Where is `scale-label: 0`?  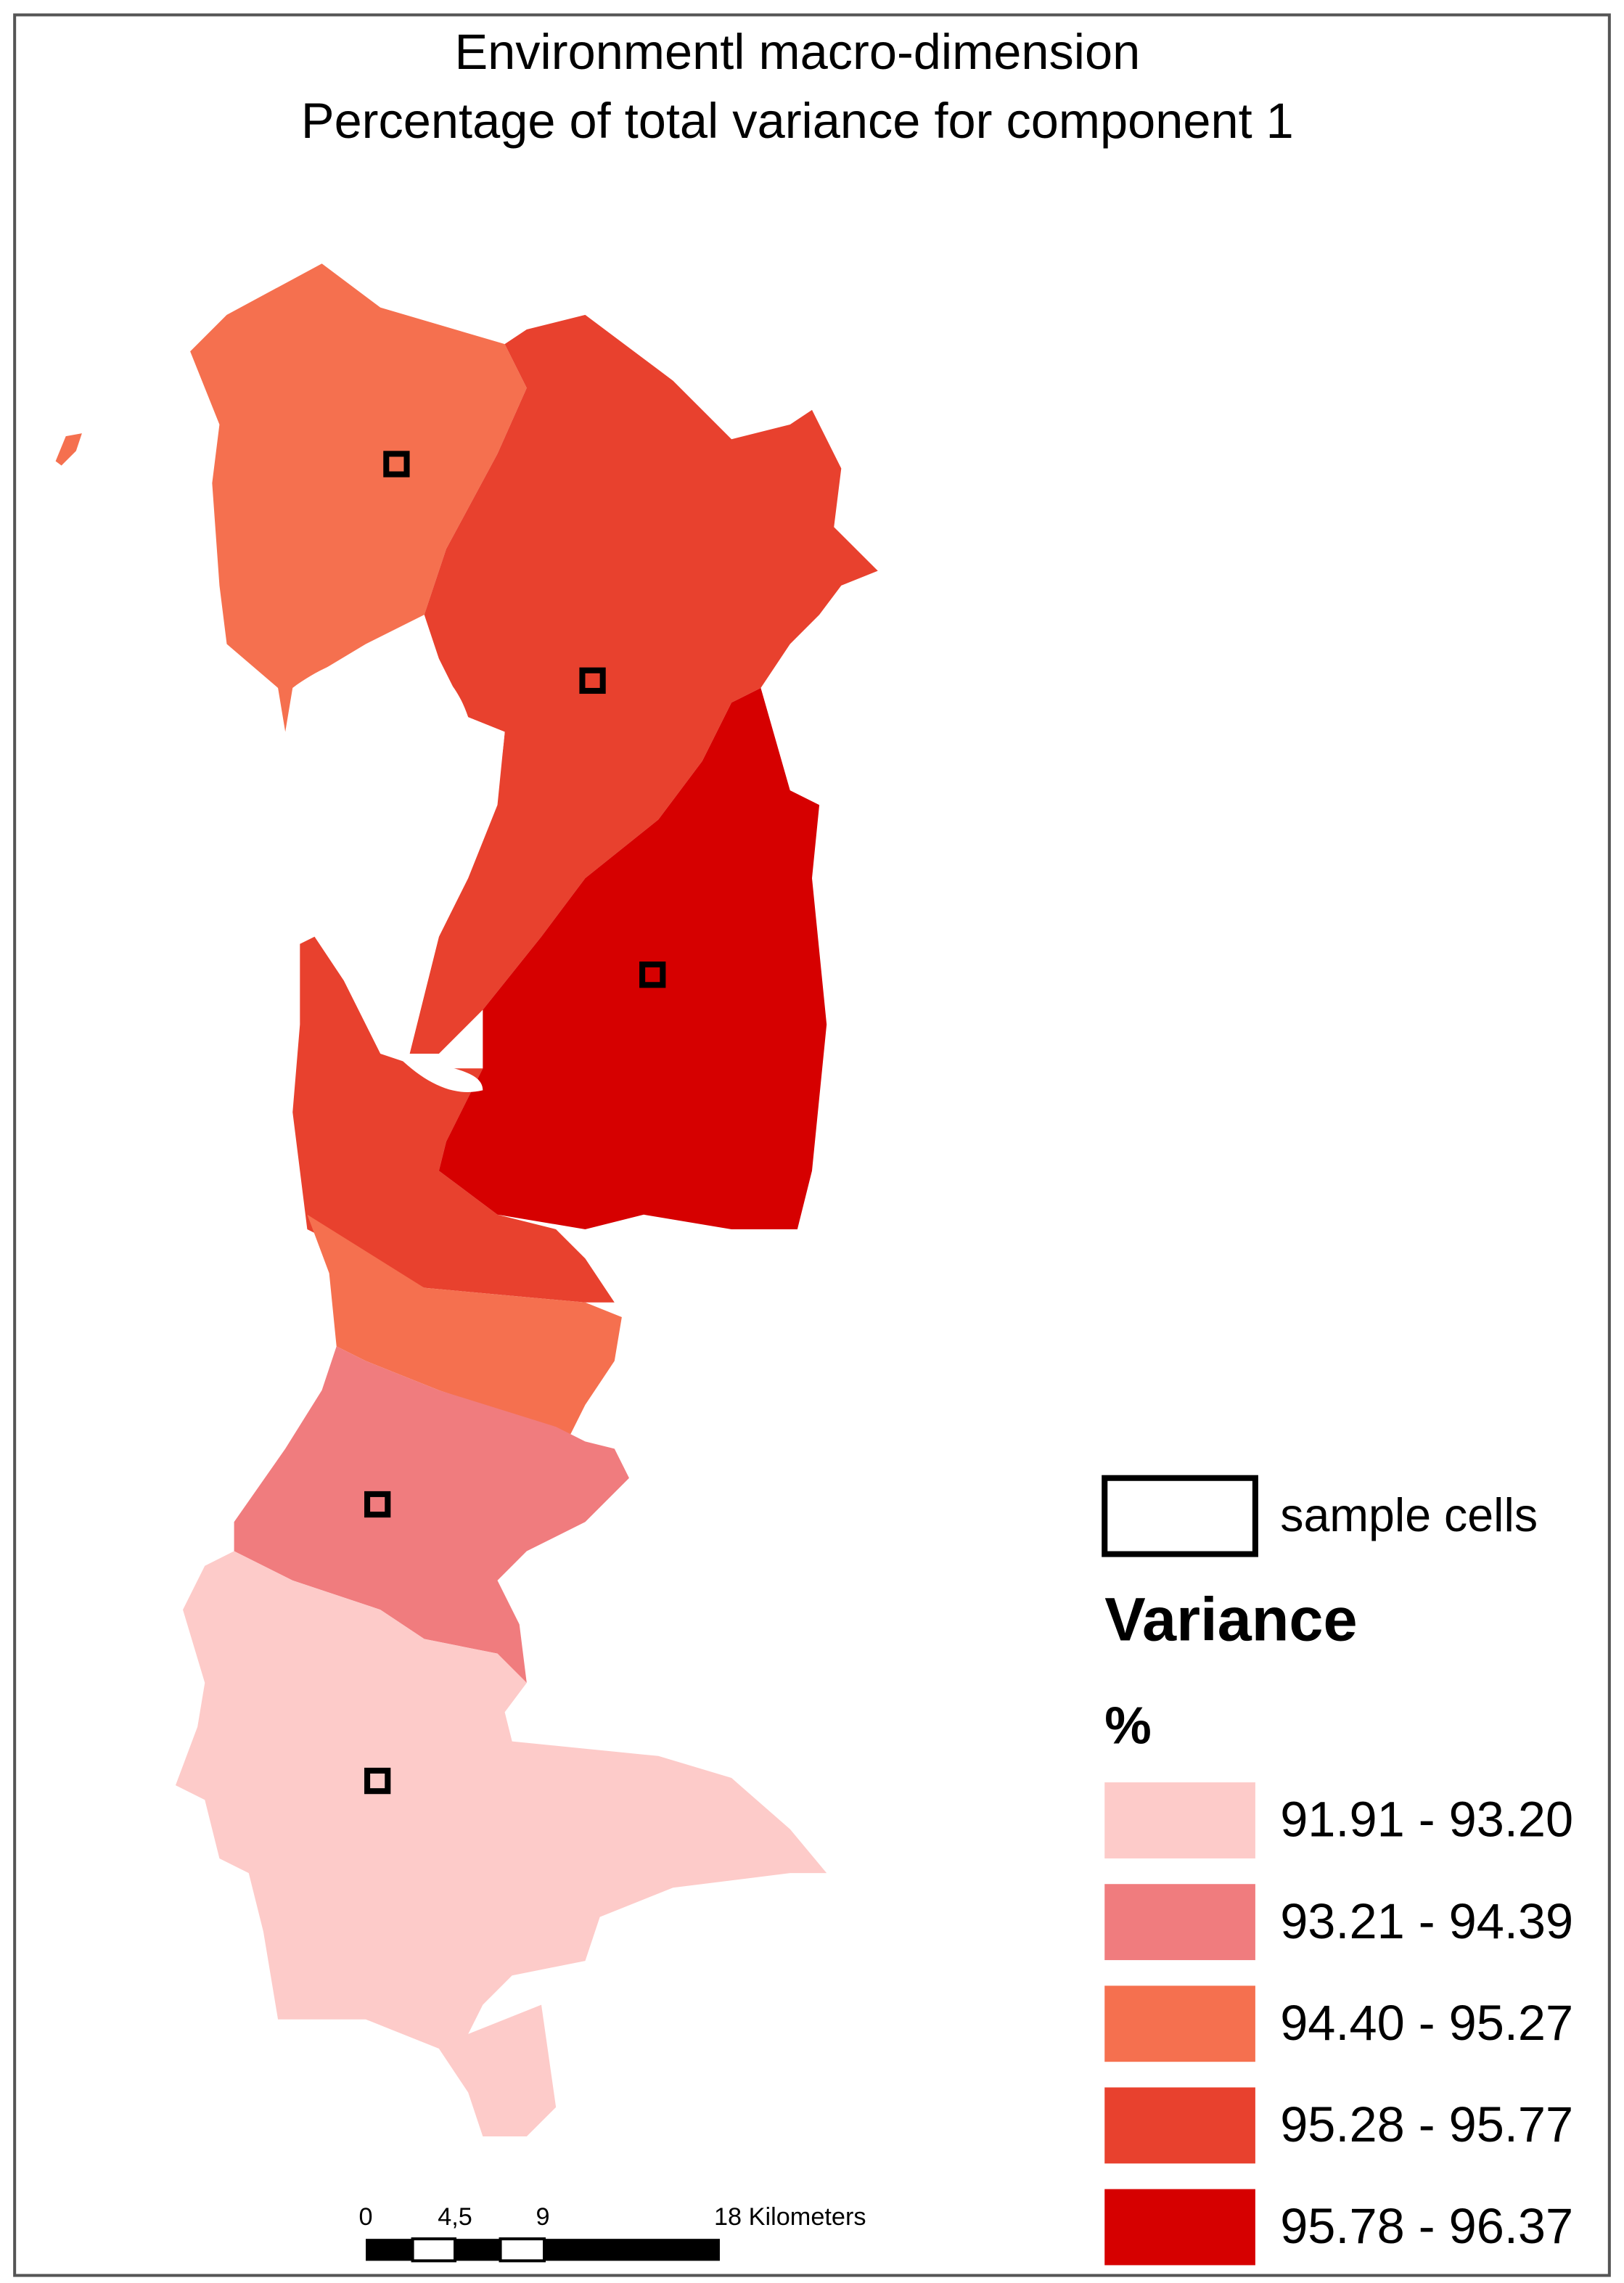
scale-label: 0 is located at coordinates (366, 2217).